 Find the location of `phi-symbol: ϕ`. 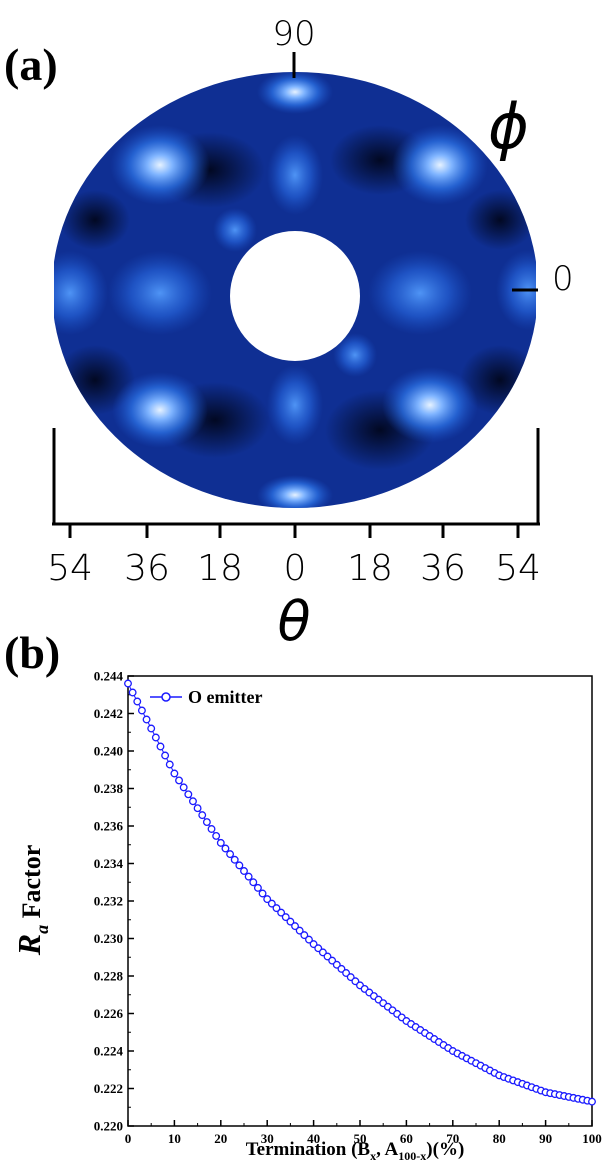

phi-symbol: ϕ is located at coordinates (508, 126).